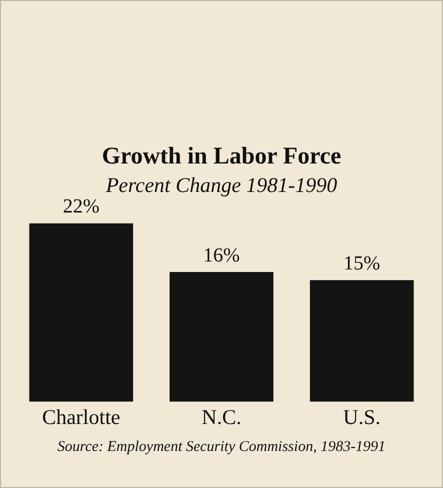  Describe the element at coordinates (81, 416) in the screenshot. I see `x-tick-label: Charlotte` at that location.